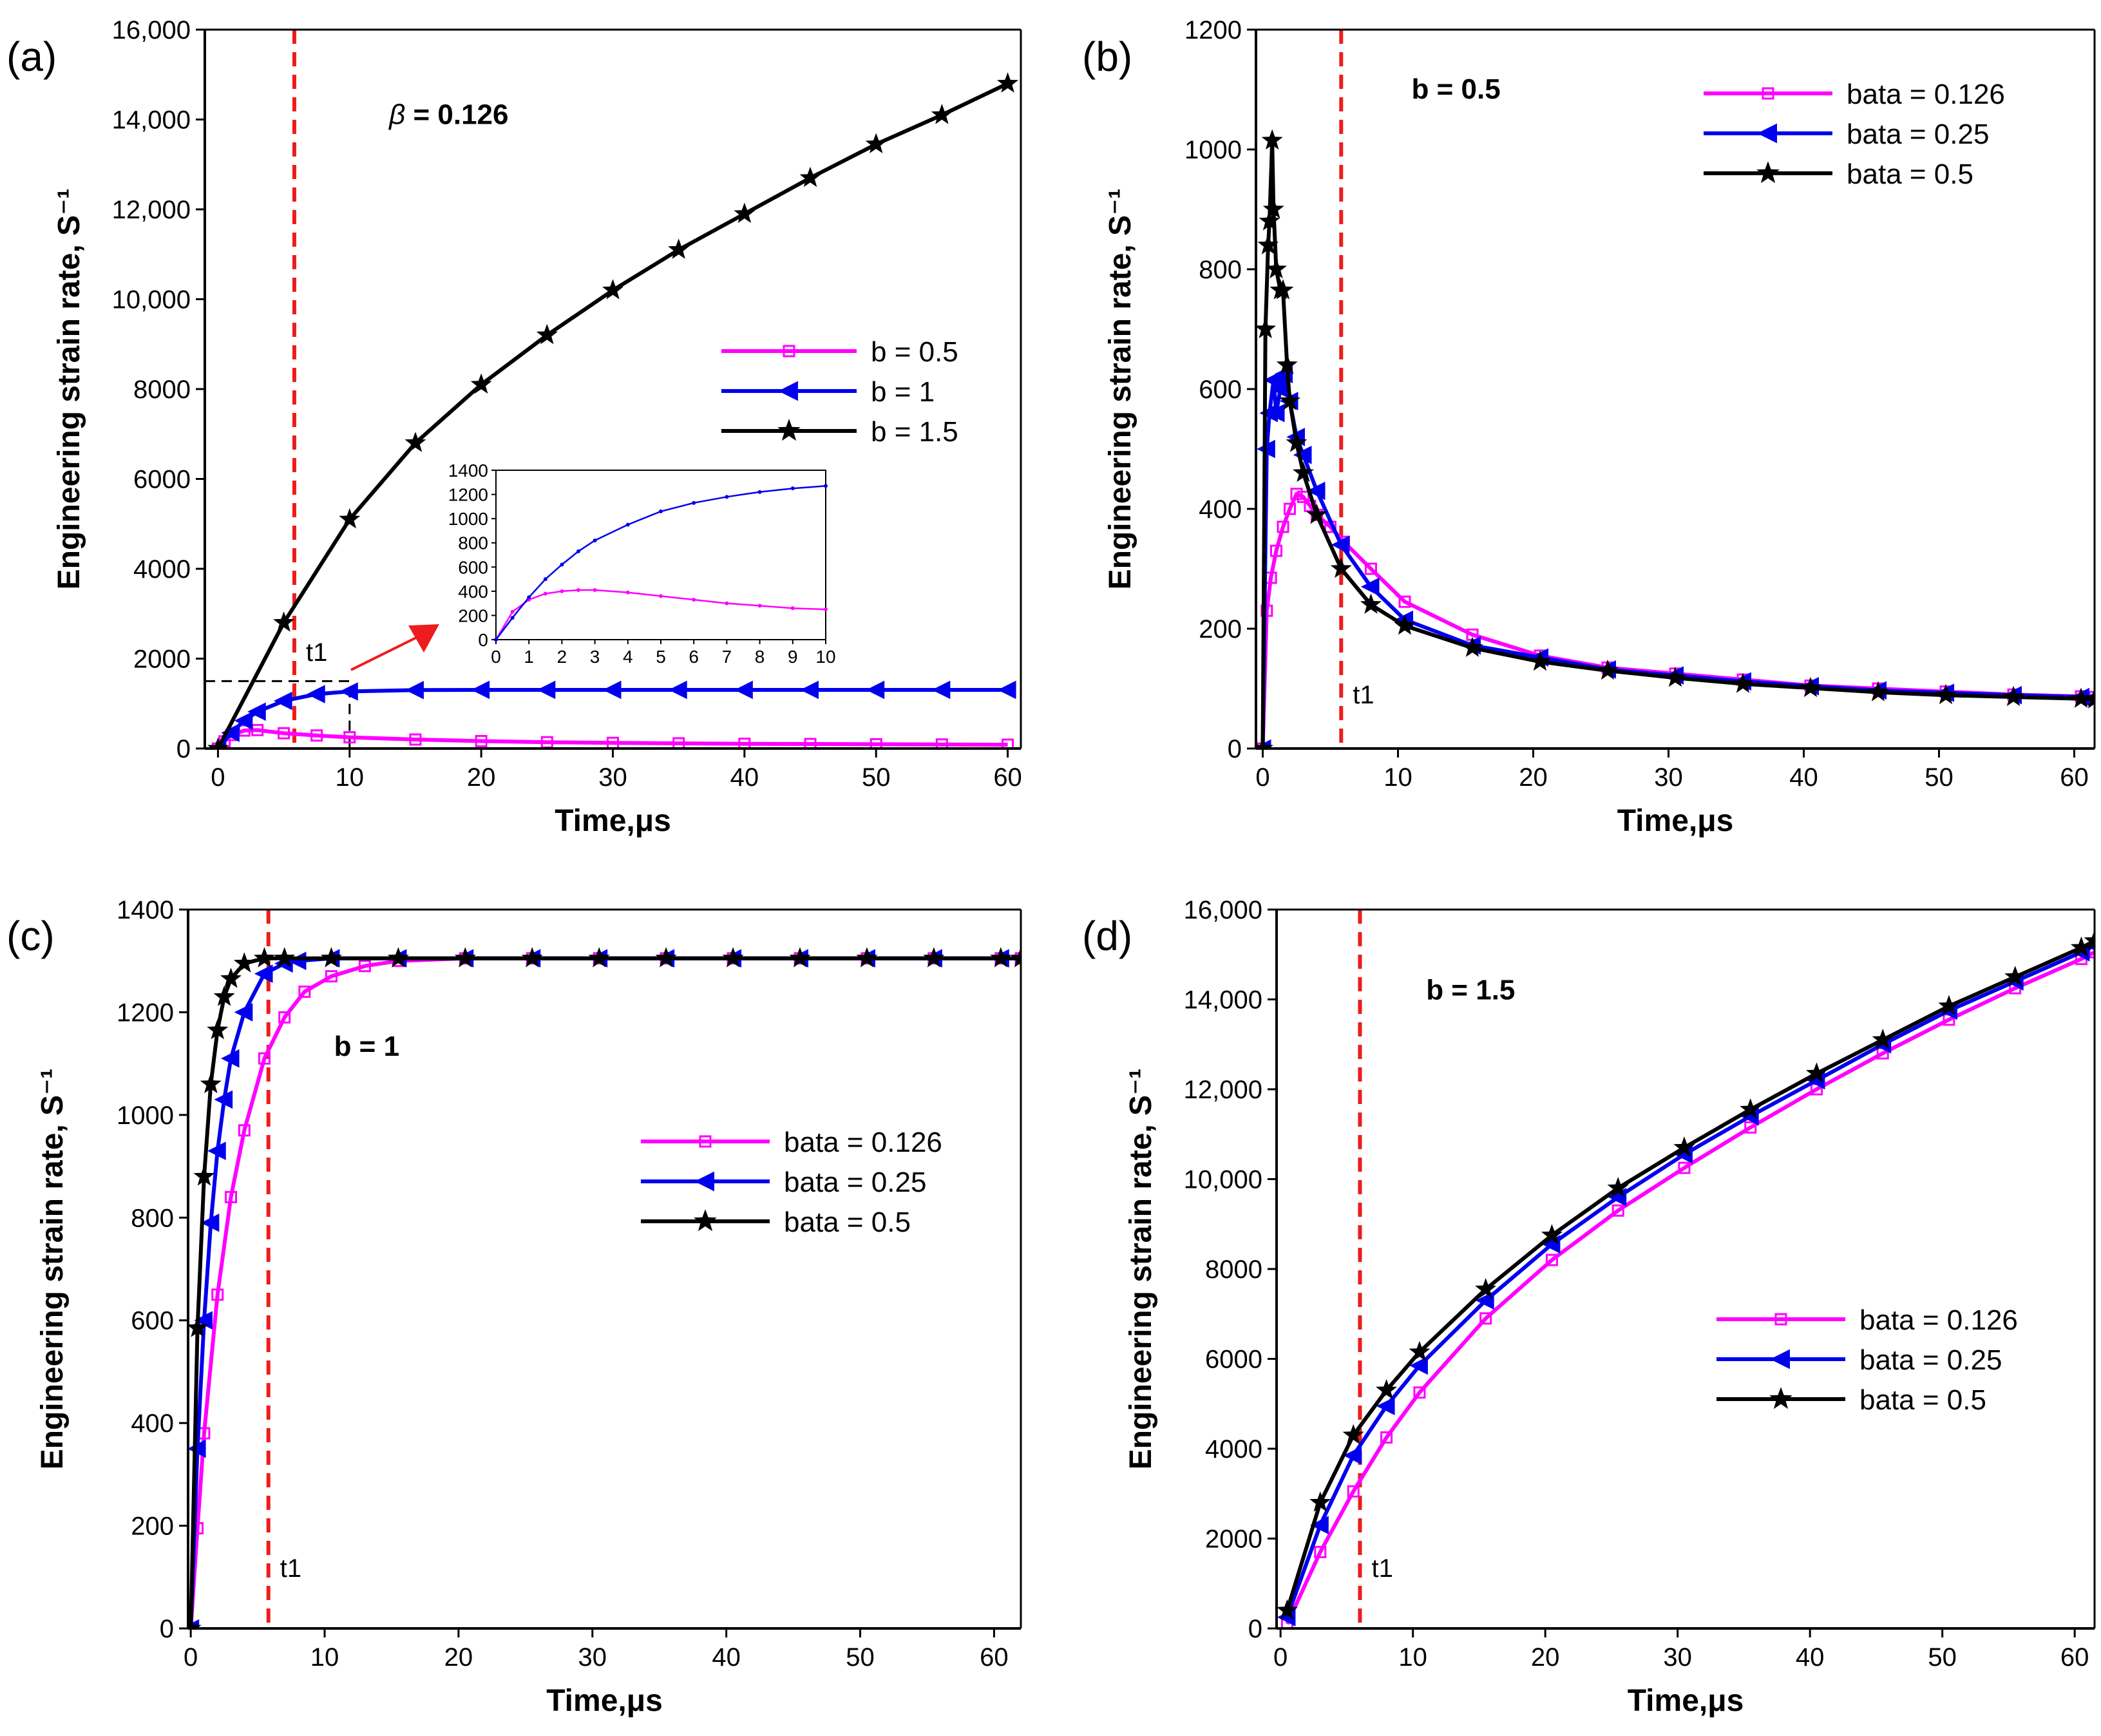 The image size is (2101, 1736). Describe the element at coordinates (2074, 1657) in the screenshot. I see `x-tick-label: 60` at that location.